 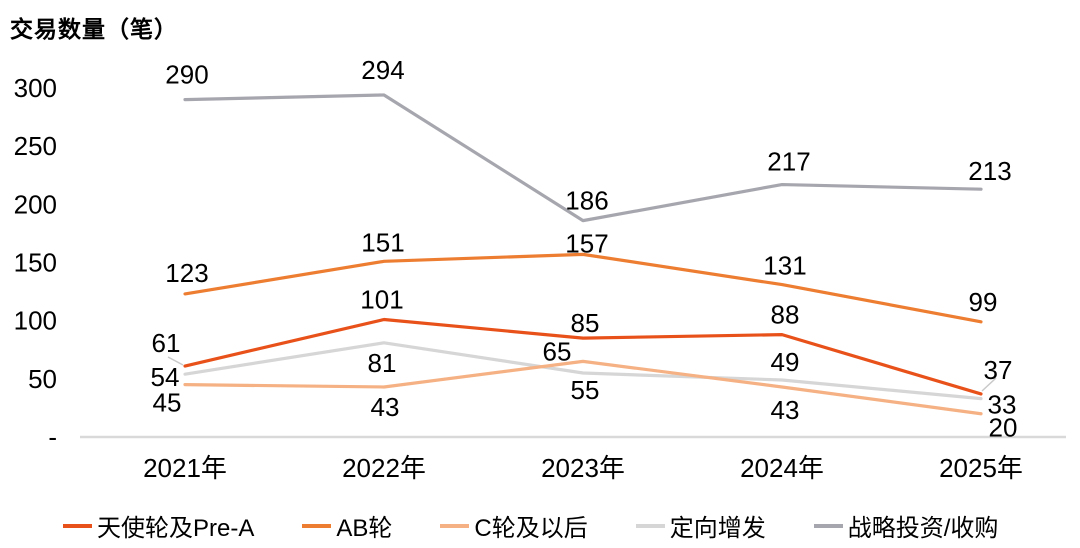 I want to click on data-label-定向增发-2022年: 81, so click(x=382, y=363).